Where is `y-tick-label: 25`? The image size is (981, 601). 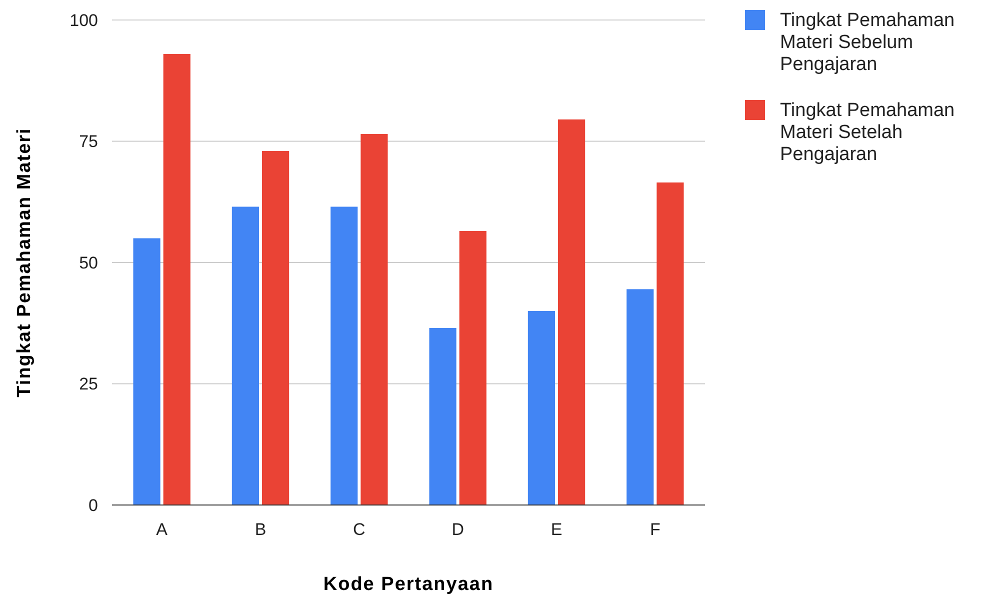 y-tick-label: 25 is located at coordinates (88, 384).